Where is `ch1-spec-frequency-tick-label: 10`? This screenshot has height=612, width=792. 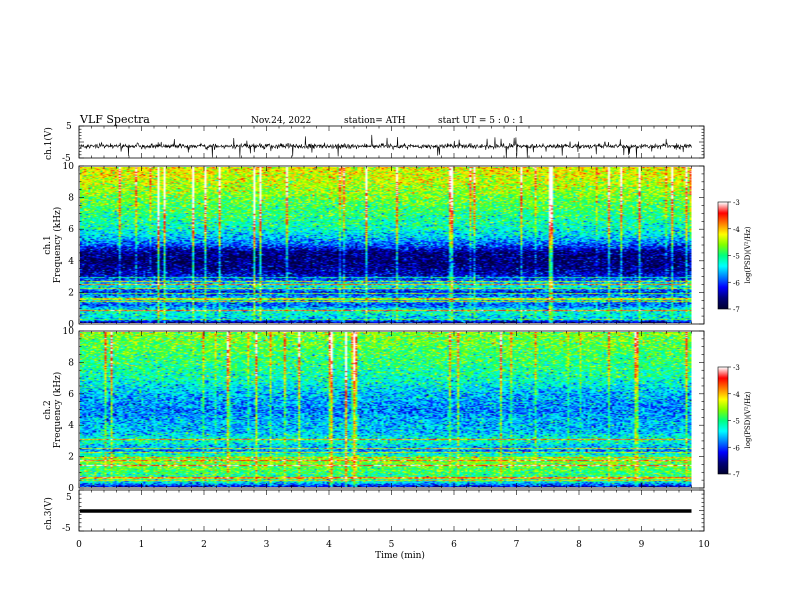
ch1-spec-frequency-tick-label: 10 is located at coordinates (69, 167).